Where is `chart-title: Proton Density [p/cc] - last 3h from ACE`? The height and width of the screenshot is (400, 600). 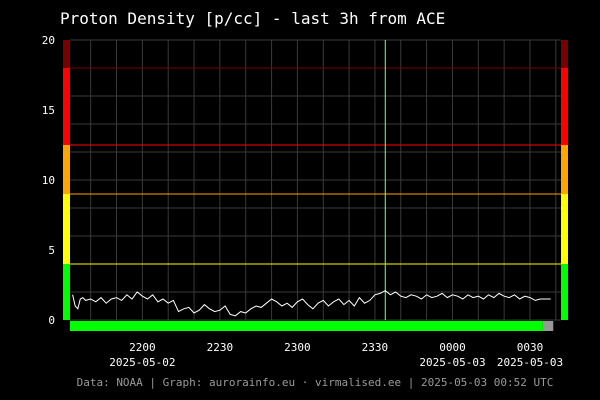
chart-title: Proton Density [p/cc] - last 3h from ACE is located at coordinates (252, 18).